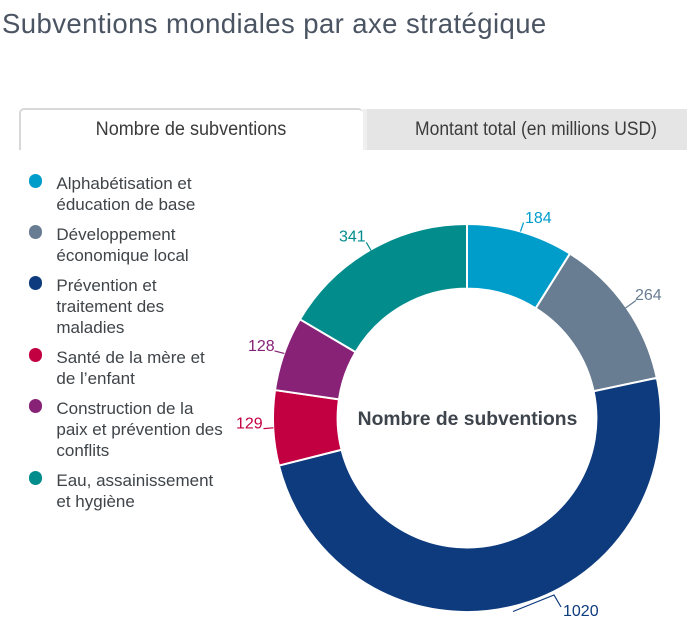 This screenshot has width=687, height=628. What do you see at coordinates (538, 218) in the screenshot?
I see `svg-text: 184` at bounding box center [538, 218].